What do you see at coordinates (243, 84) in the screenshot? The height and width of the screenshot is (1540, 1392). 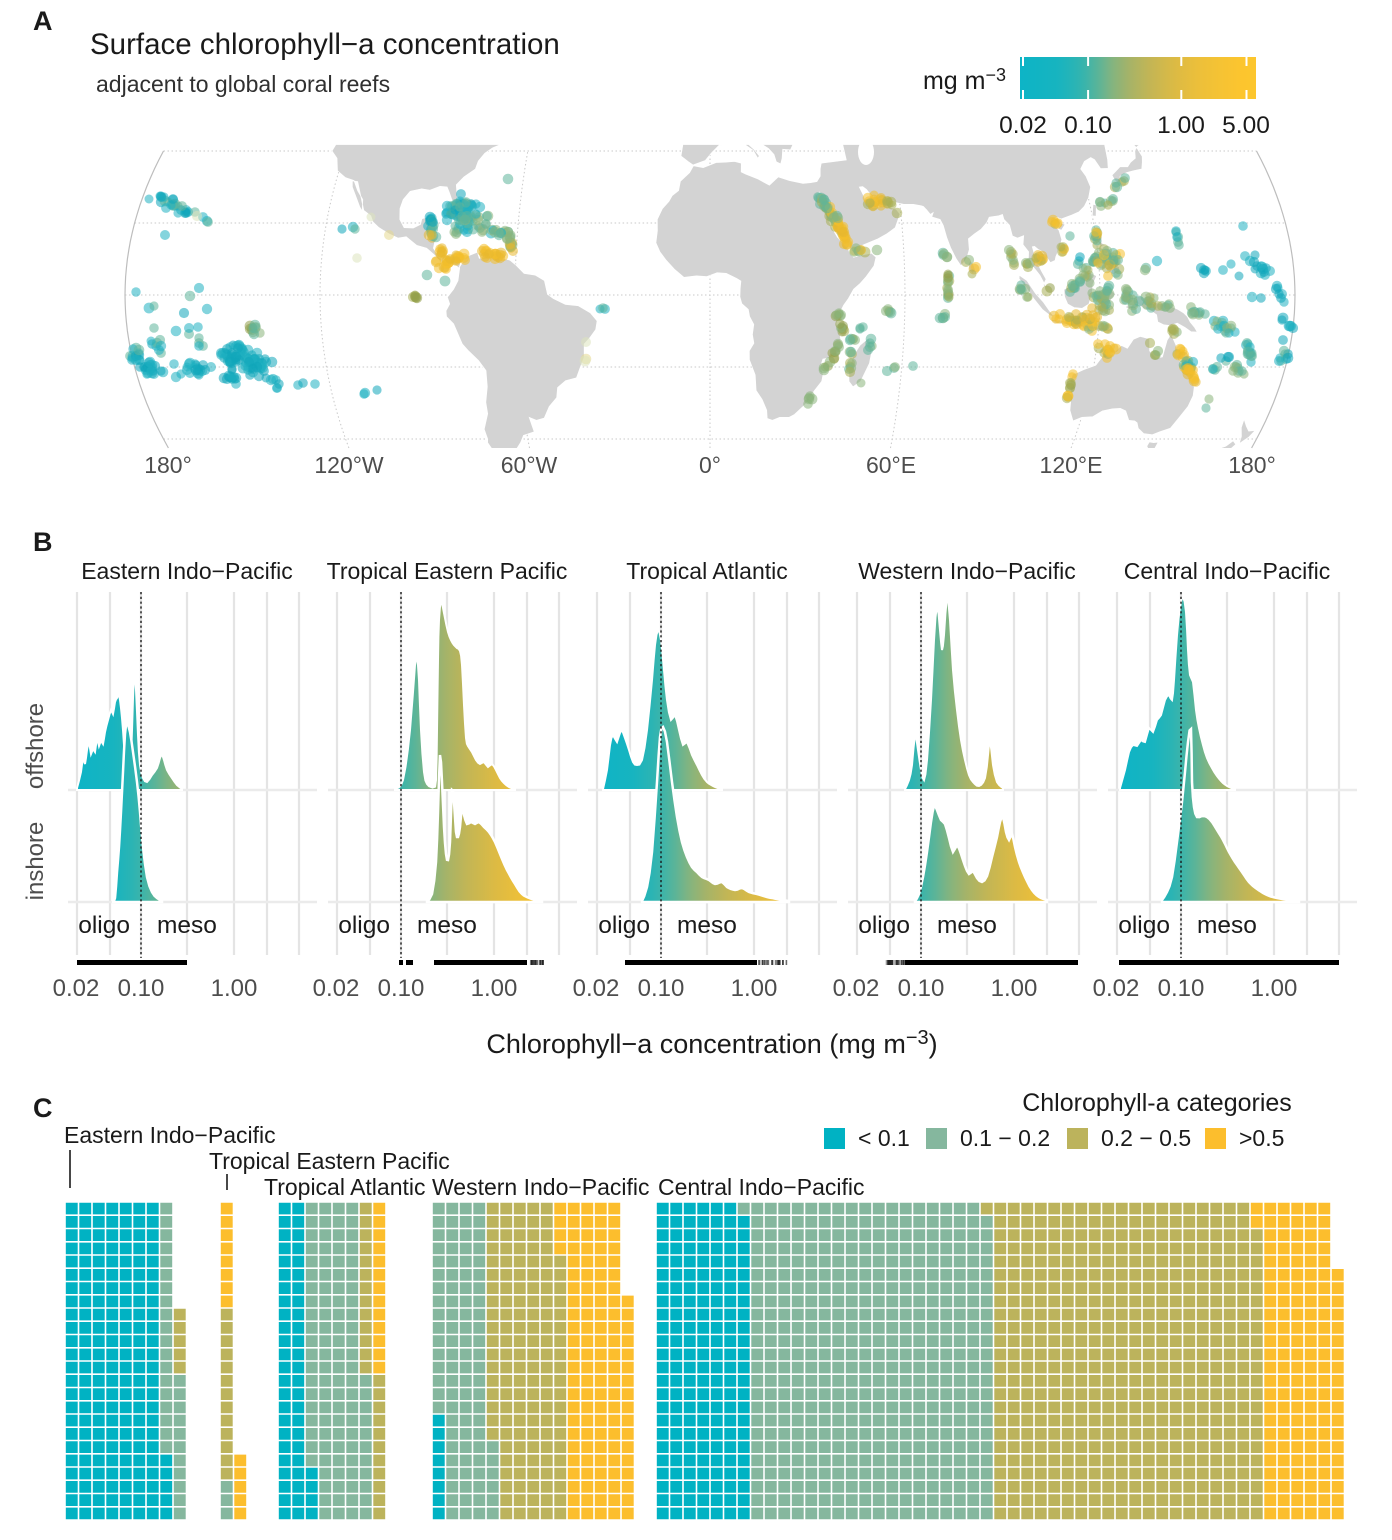 I see `svg-text: adjacent to global coral reefs` at bounding box center [243, 84].